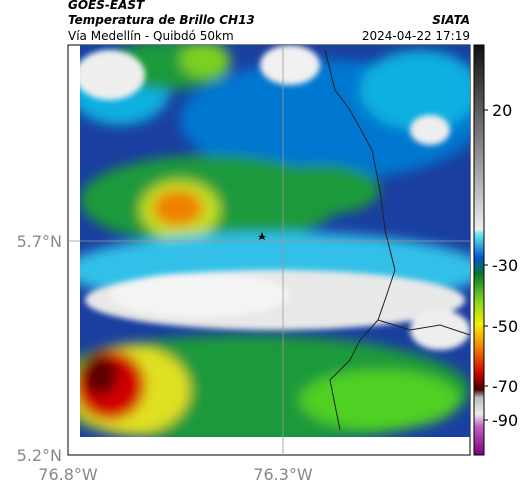  I want to click on lon-label: 76.3°W, so click(283, 474).